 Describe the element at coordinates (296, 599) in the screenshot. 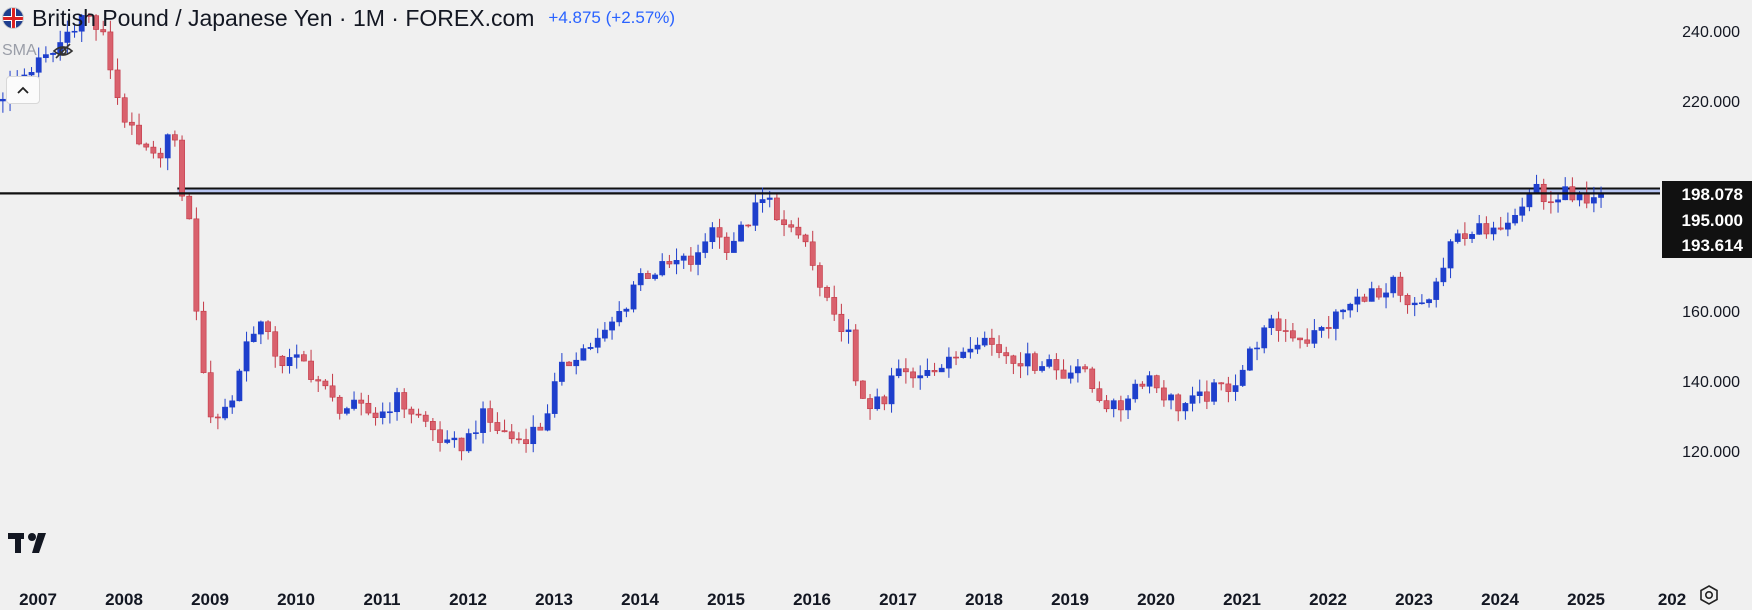

I see `time-tick-label: 2010` at that location.